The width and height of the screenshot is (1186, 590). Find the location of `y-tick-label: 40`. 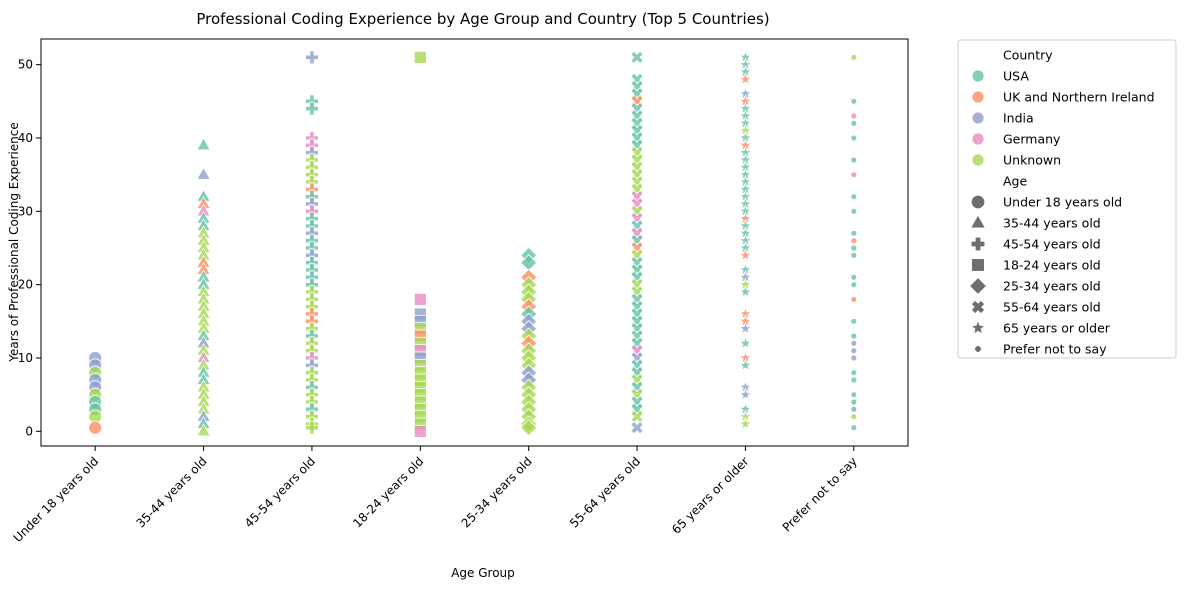

y-tick-label: 40 is located at coordinates (25, 138).